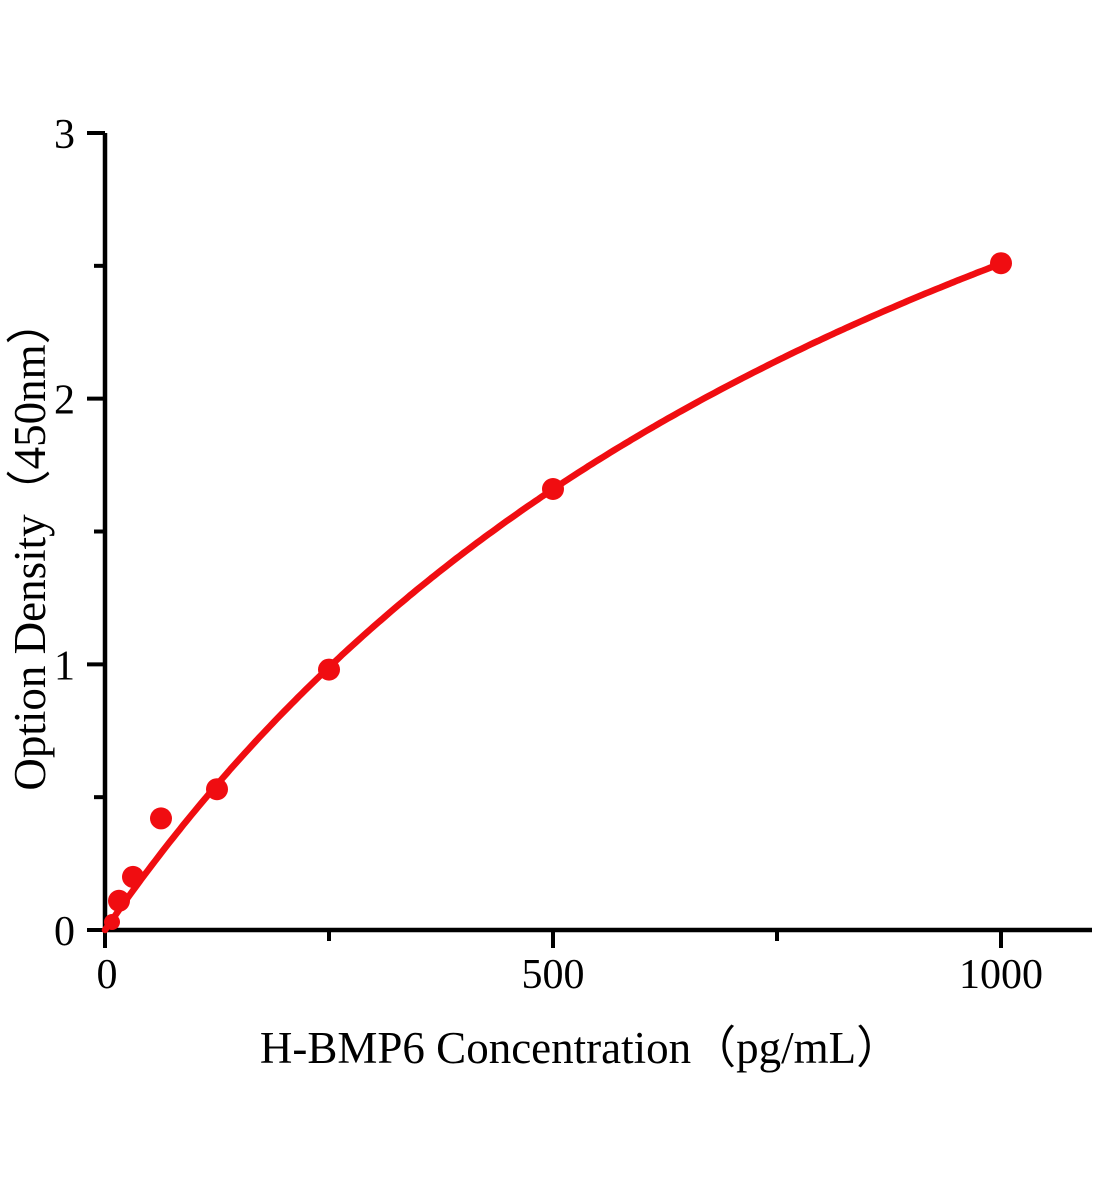 The width and height of the screenshot is (1104, 1200). I want to click on x-axis-title: H-BMP6 Concentration（pg/mL）, so click(580, 1048).